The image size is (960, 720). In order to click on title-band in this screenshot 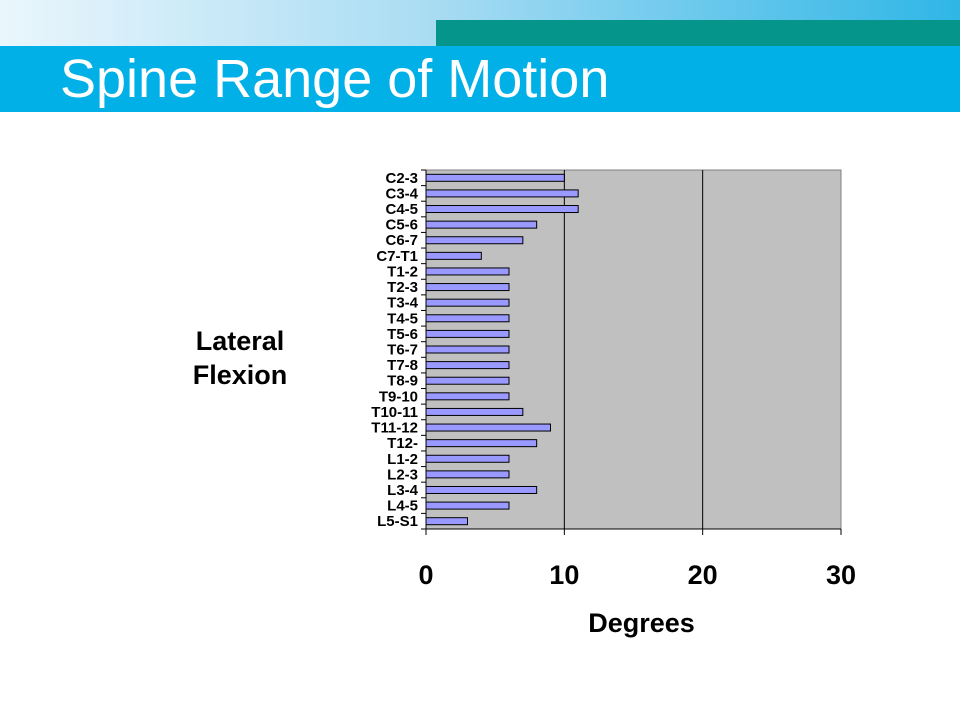, I will do `click(480, 79)`.